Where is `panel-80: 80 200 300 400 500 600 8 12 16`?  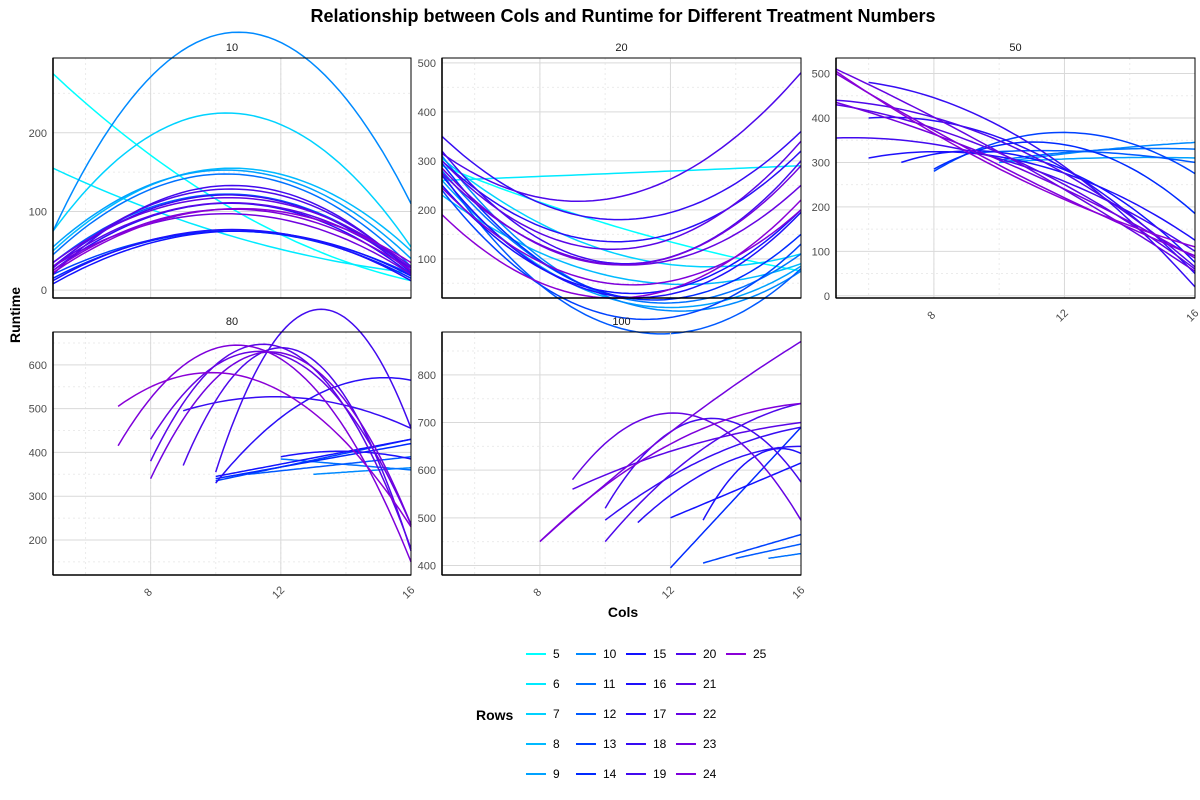 panel-80: 80 200 300 400 500 600 8 12 16 is located at coordinates (223, 454).